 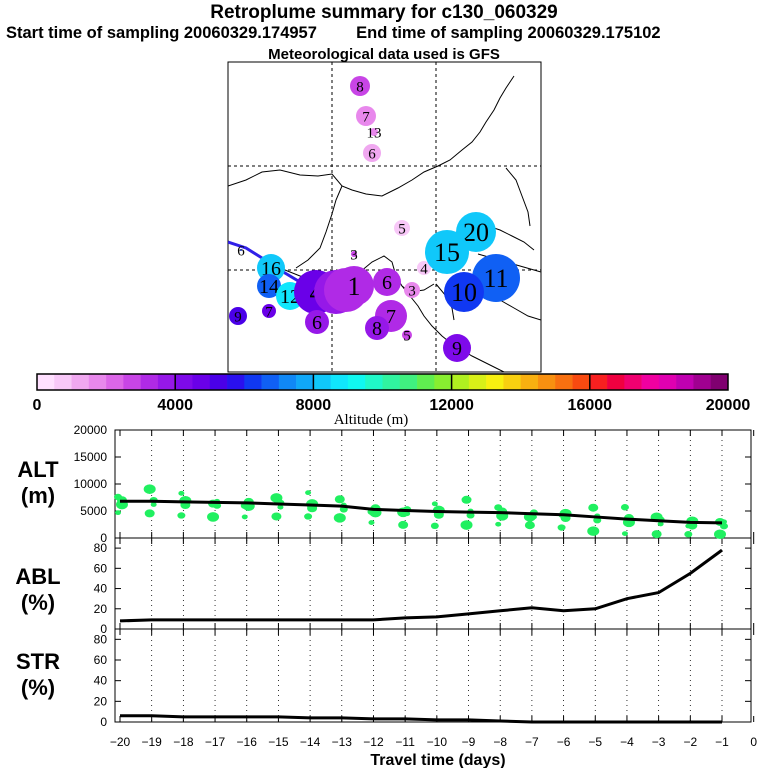 I want to click on map-marker-label: 14, so click(x=269, y=287).